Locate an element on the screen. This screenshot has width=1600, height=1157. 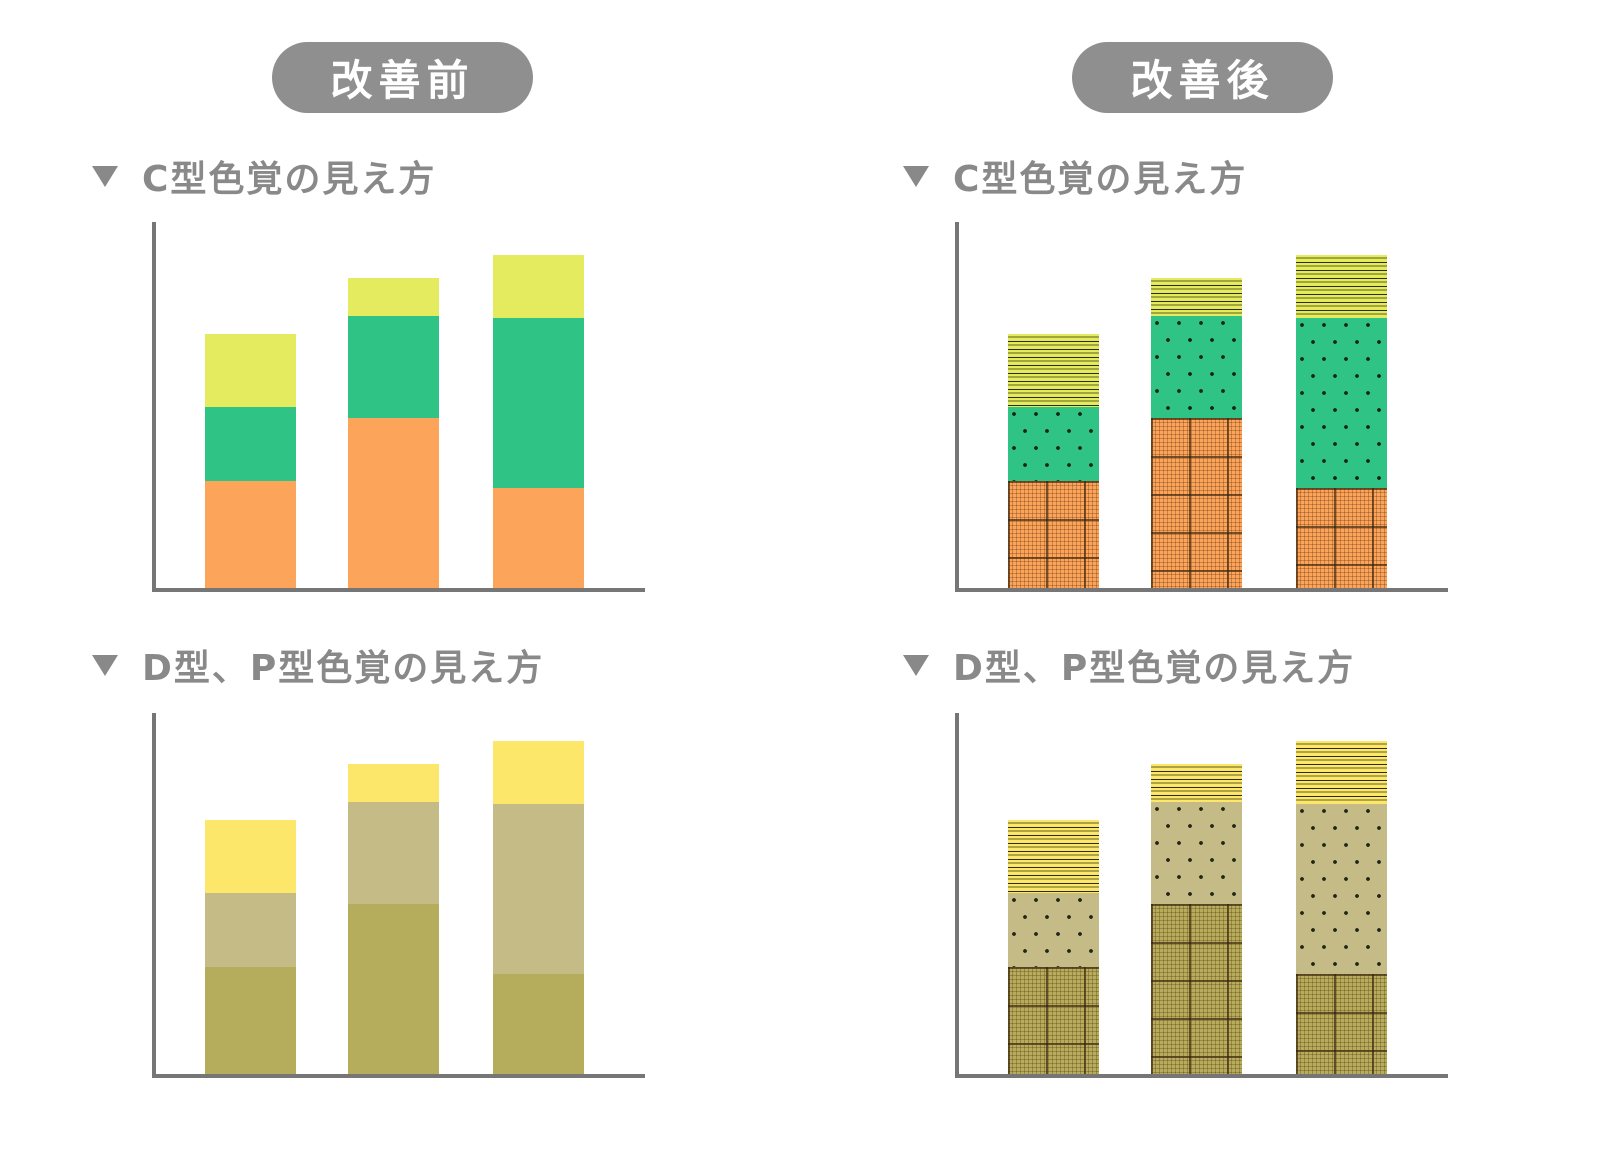
section-heading-c-type-after: C型色覚の見え方 is located at coordinates (1075, 176).